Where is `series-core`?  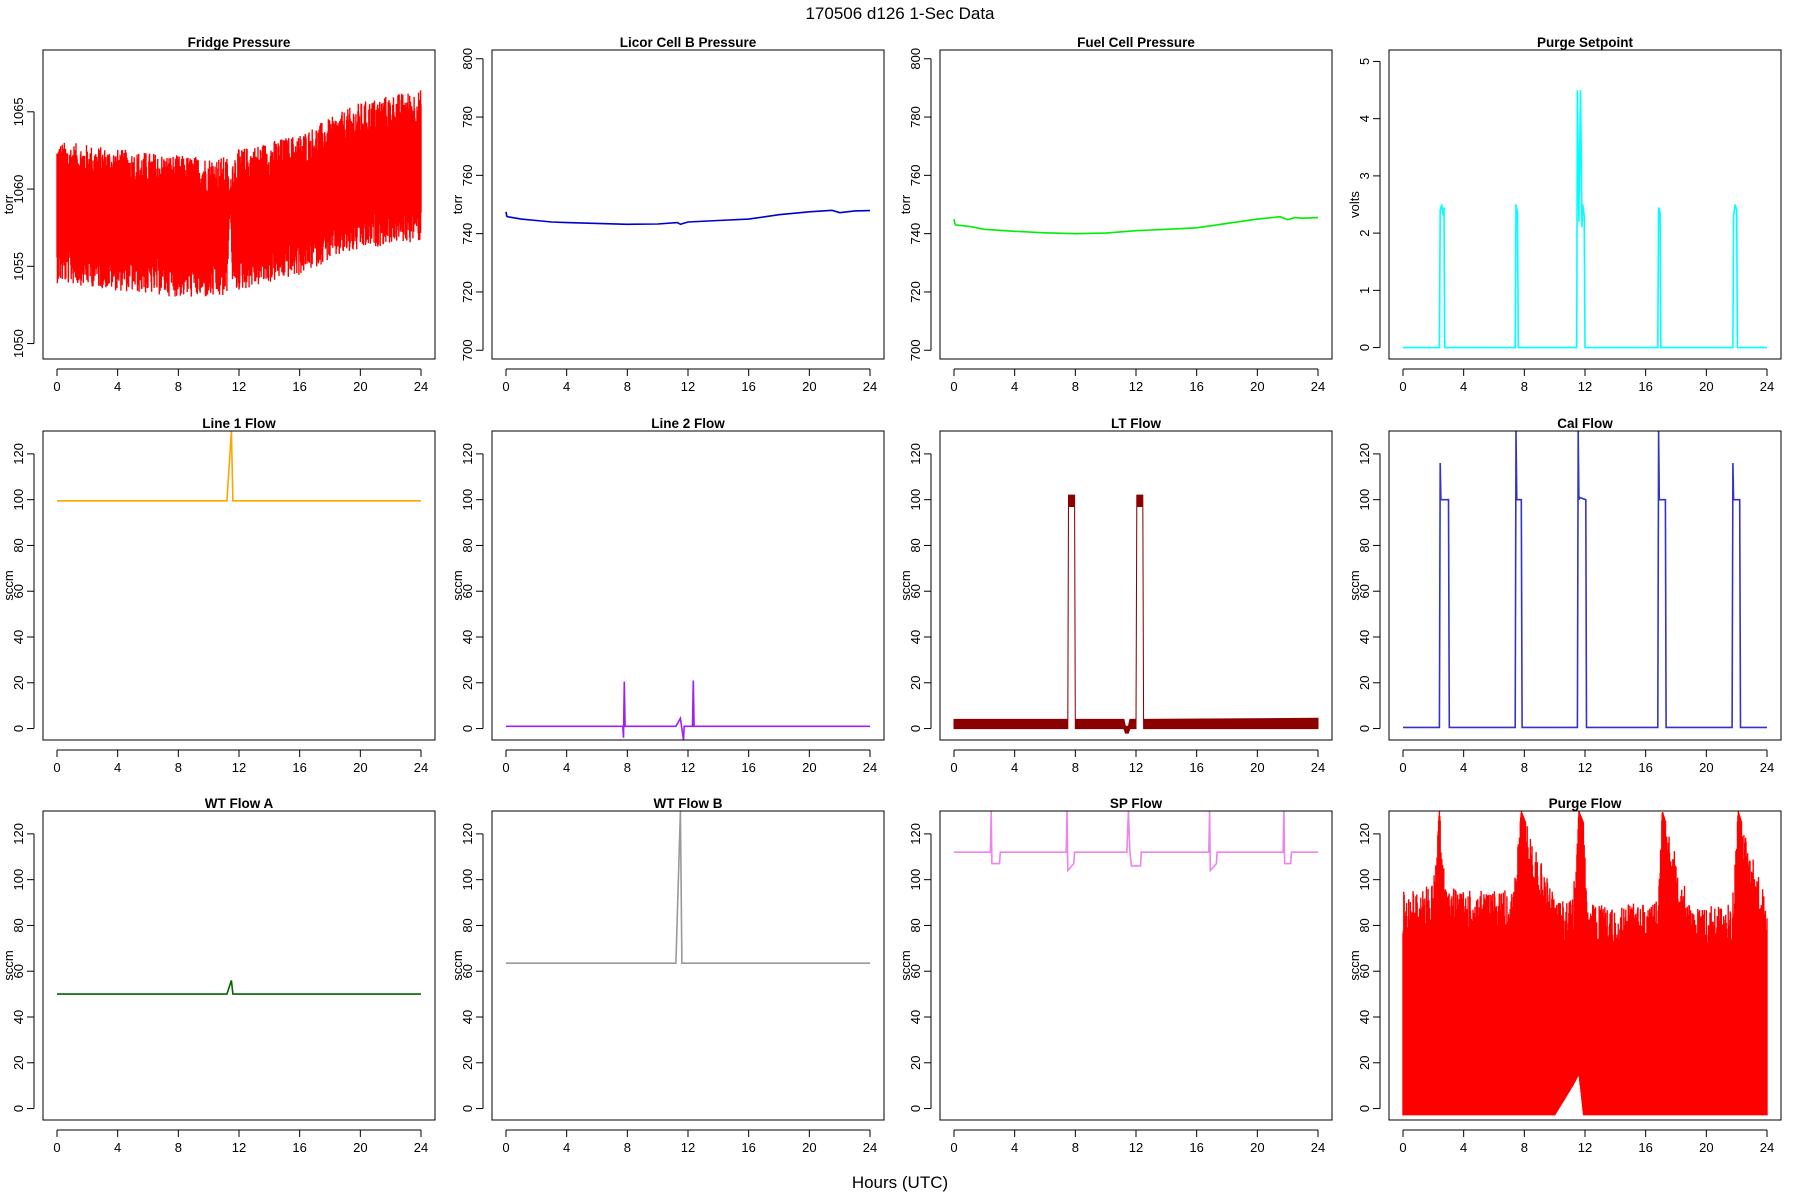 series-core is located at coordinates (239, 195).